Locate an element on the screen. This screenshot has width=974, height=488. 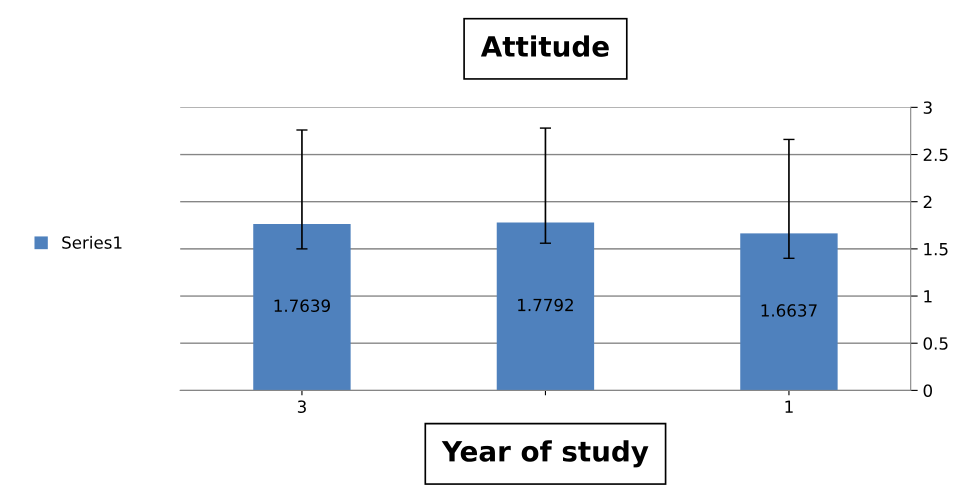
y-tick-label: 3 is located at coordinates (928, 107).